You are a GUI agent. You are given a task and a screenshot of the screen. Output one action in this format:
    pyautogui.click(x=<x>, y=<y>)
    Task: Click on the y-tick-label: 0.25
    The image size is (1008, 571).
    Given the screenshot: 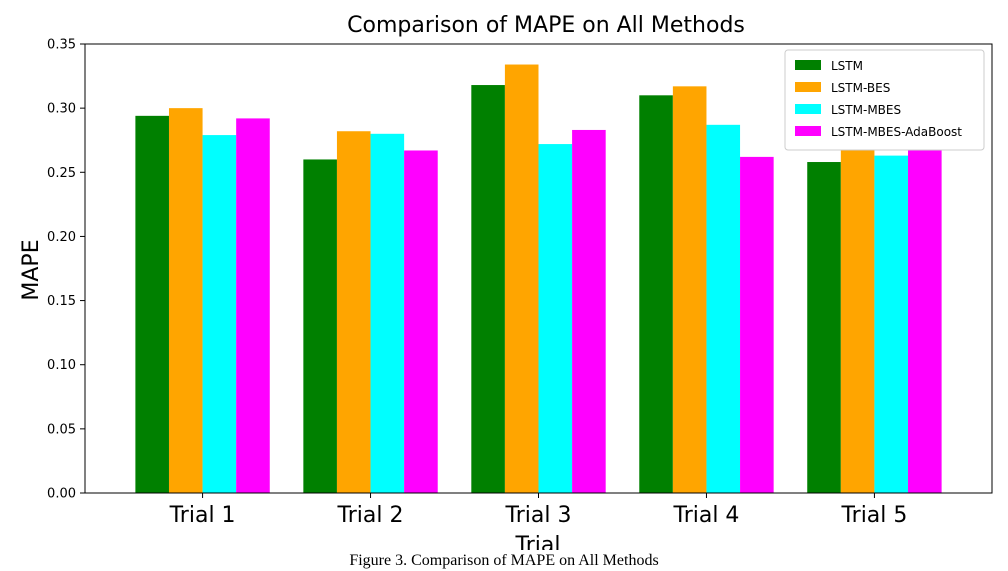 What is the action you would take?
    pyautogui.click(x=61, y=173)
    